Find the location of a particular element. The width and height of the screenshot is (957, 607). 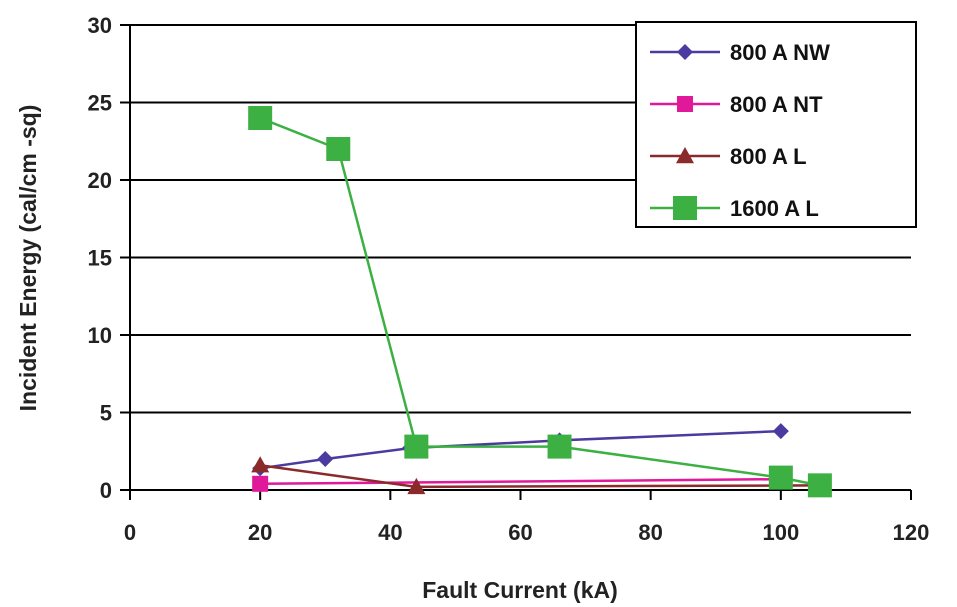

x-tick-label: 120 is located at coordinates (911, 532).